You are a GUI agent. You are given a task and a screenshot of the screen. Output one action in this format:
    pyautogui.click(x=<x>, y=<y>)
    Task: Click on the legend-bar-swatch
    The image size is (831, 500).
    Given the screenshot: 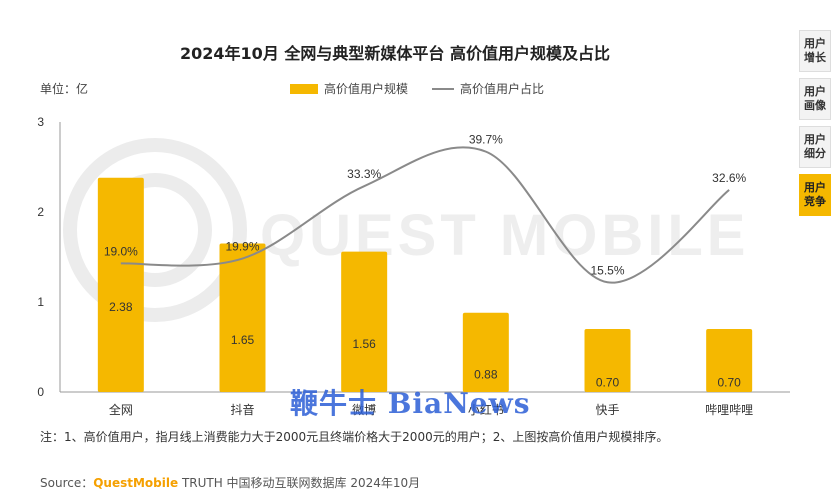 What is the action you would take?
    pyautogui.click(x=304, y=88)
    